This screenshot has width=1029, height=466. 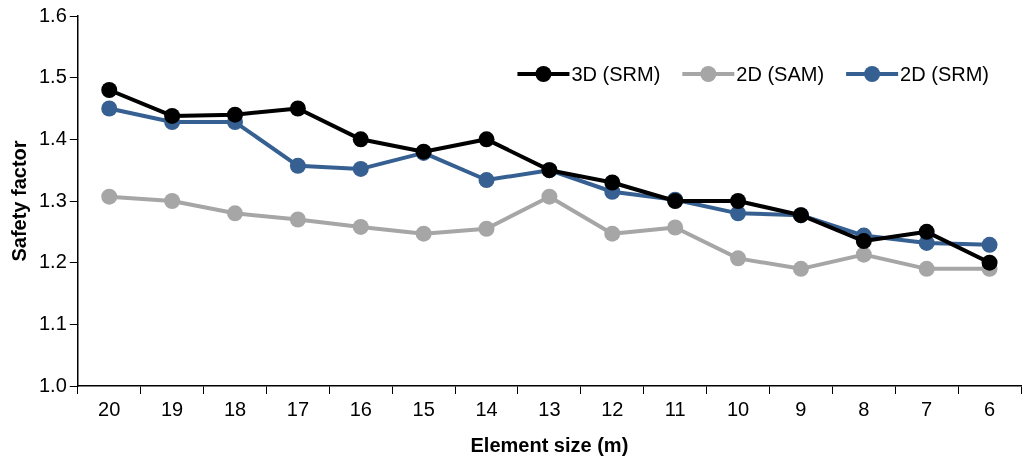 I want to click on y-tick-label: 1.1, so click(x=52, y=322).